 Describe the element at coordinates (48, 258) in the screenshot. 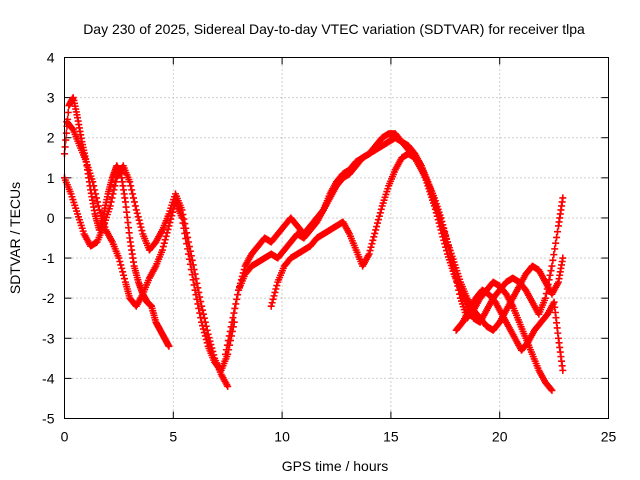

I see `y-tick-label: -1` at that location.